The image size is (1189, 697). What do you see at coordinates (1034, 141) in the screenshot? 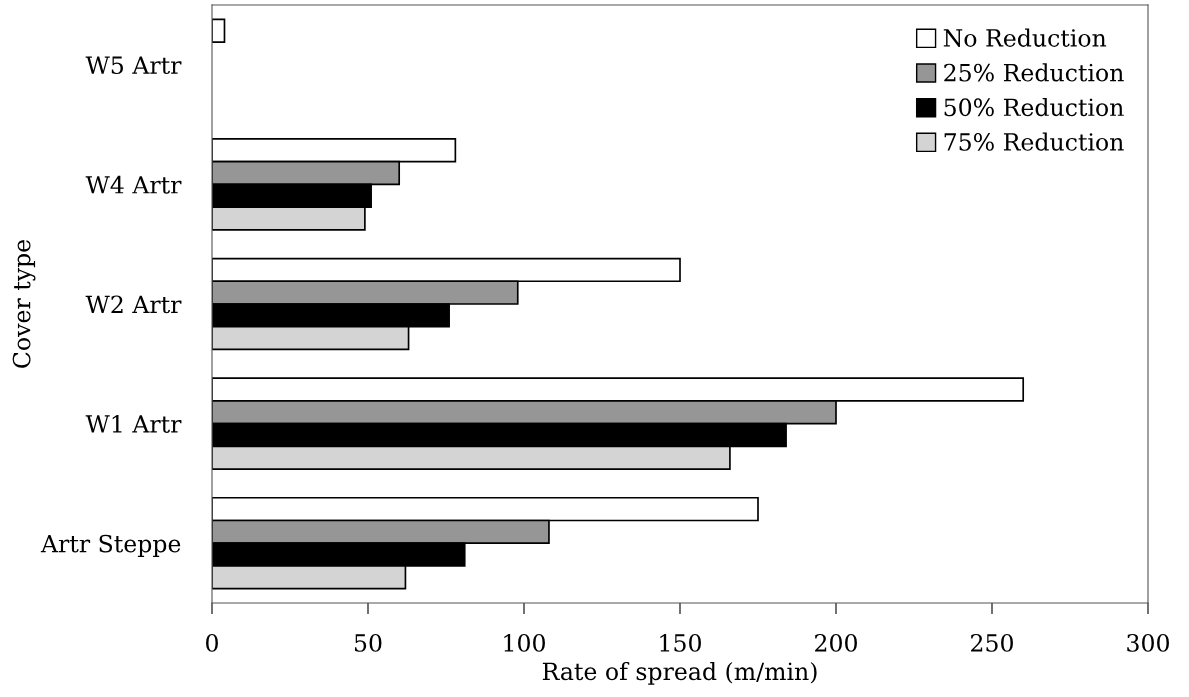
I see `legend-label: 75% Reduction` at bounding box center [1034, 141].